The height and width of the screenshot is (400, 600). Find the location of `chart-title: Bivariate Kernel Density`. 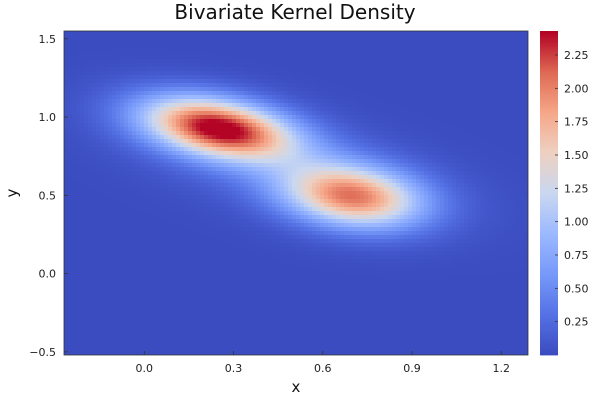

chart-title: Bivariate Kernel Density is located at coordinates (294, 12).